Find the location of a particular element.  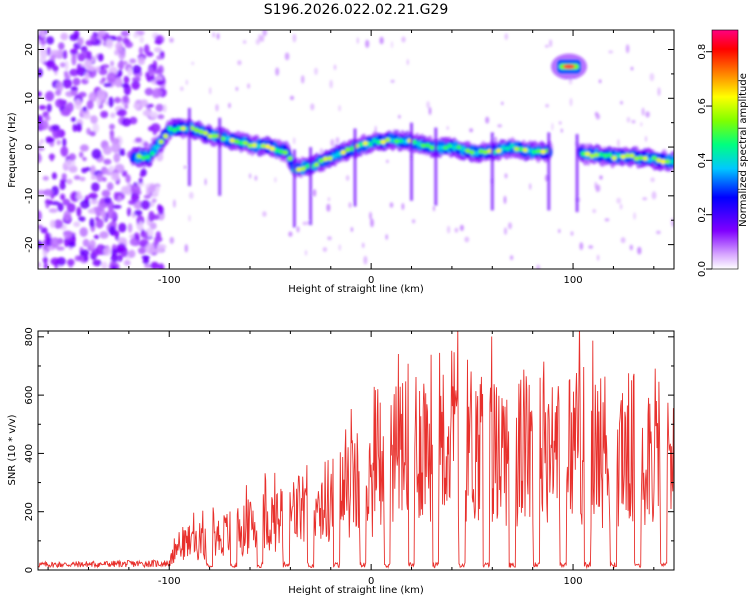

spec-xtick-label: 0 is located at coordinates (371, 280).